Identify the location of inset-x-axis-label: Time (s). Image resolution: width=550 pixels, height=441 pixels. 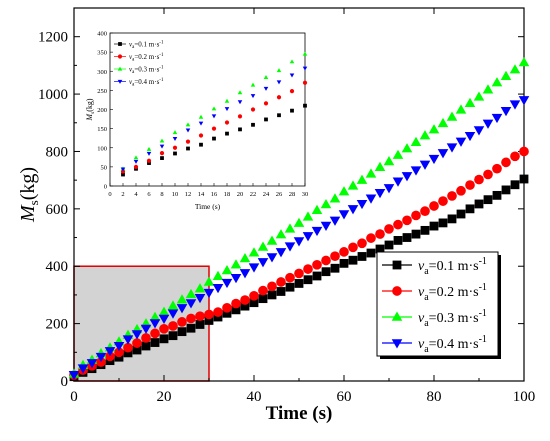
(208, 206).